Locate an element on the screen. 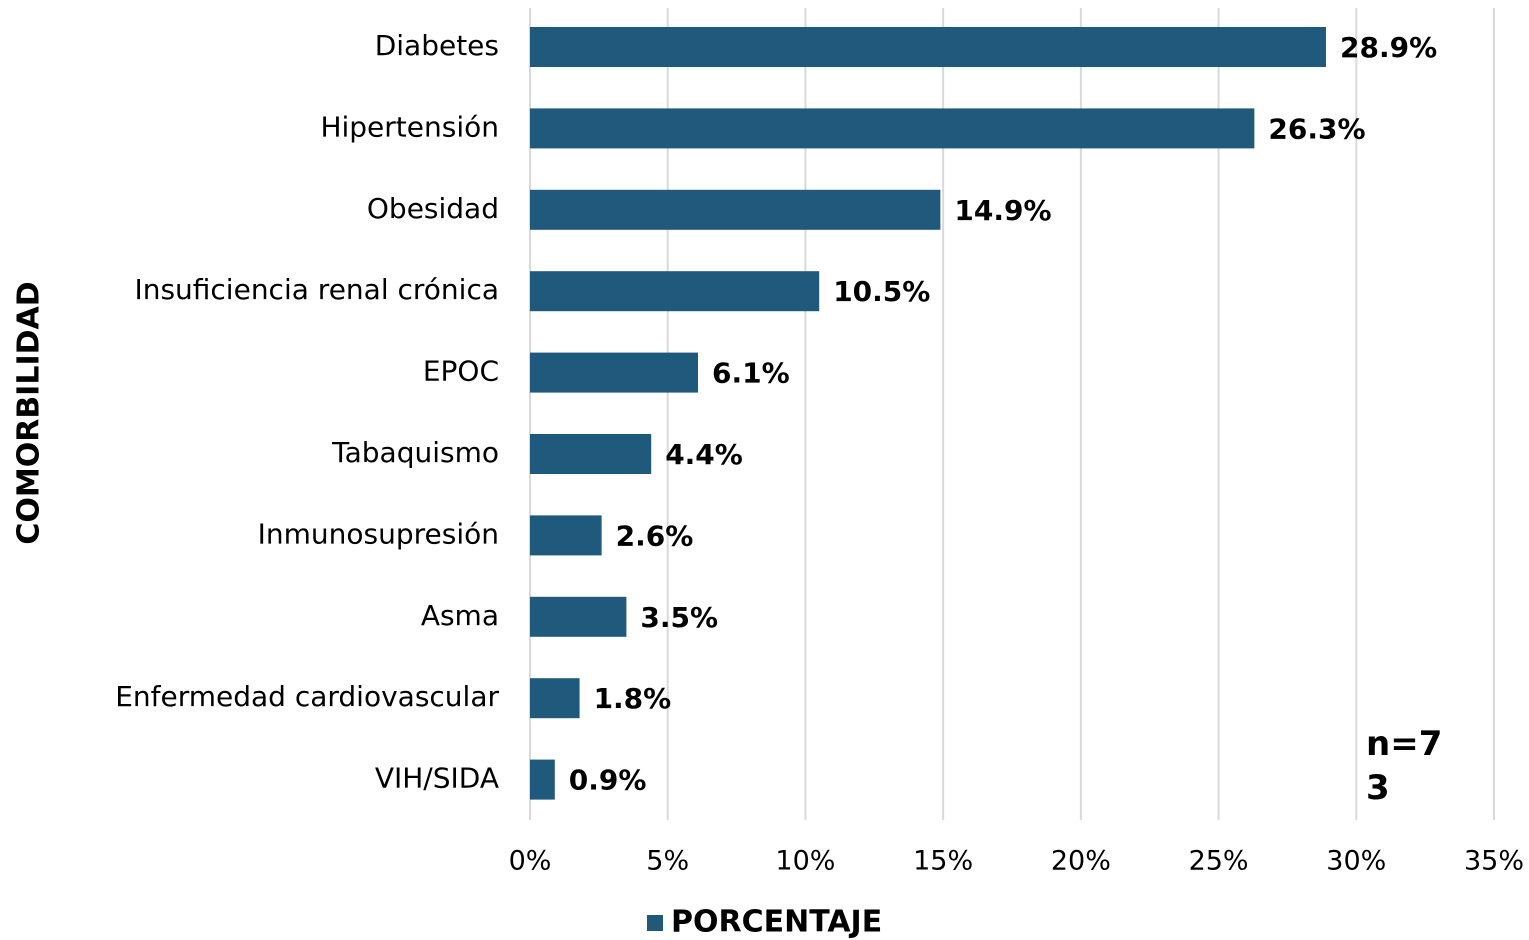  annotation: n=73 is located at coordinates (1404, 766).